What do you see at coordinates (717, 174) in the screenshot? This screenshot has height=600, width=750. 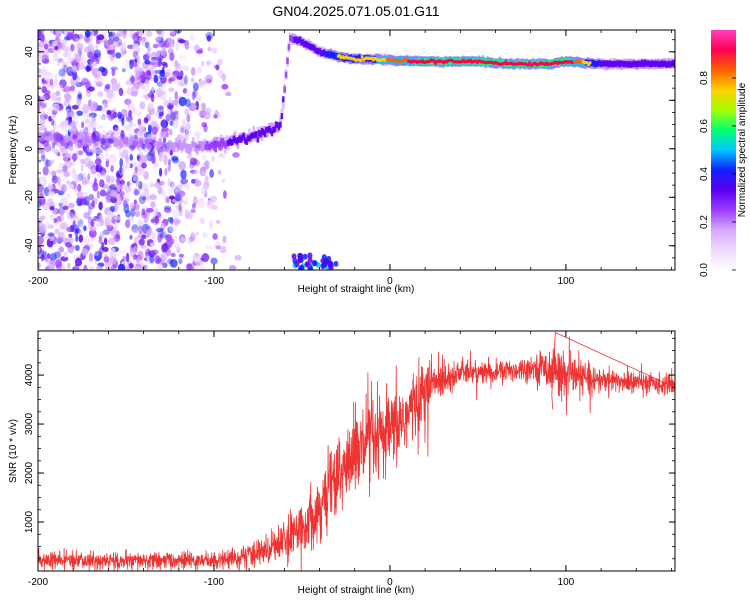 I see `colorbar-ticks: 0.0 0.2 0.4 0.6 0.8` at bounding box center [717, 174].